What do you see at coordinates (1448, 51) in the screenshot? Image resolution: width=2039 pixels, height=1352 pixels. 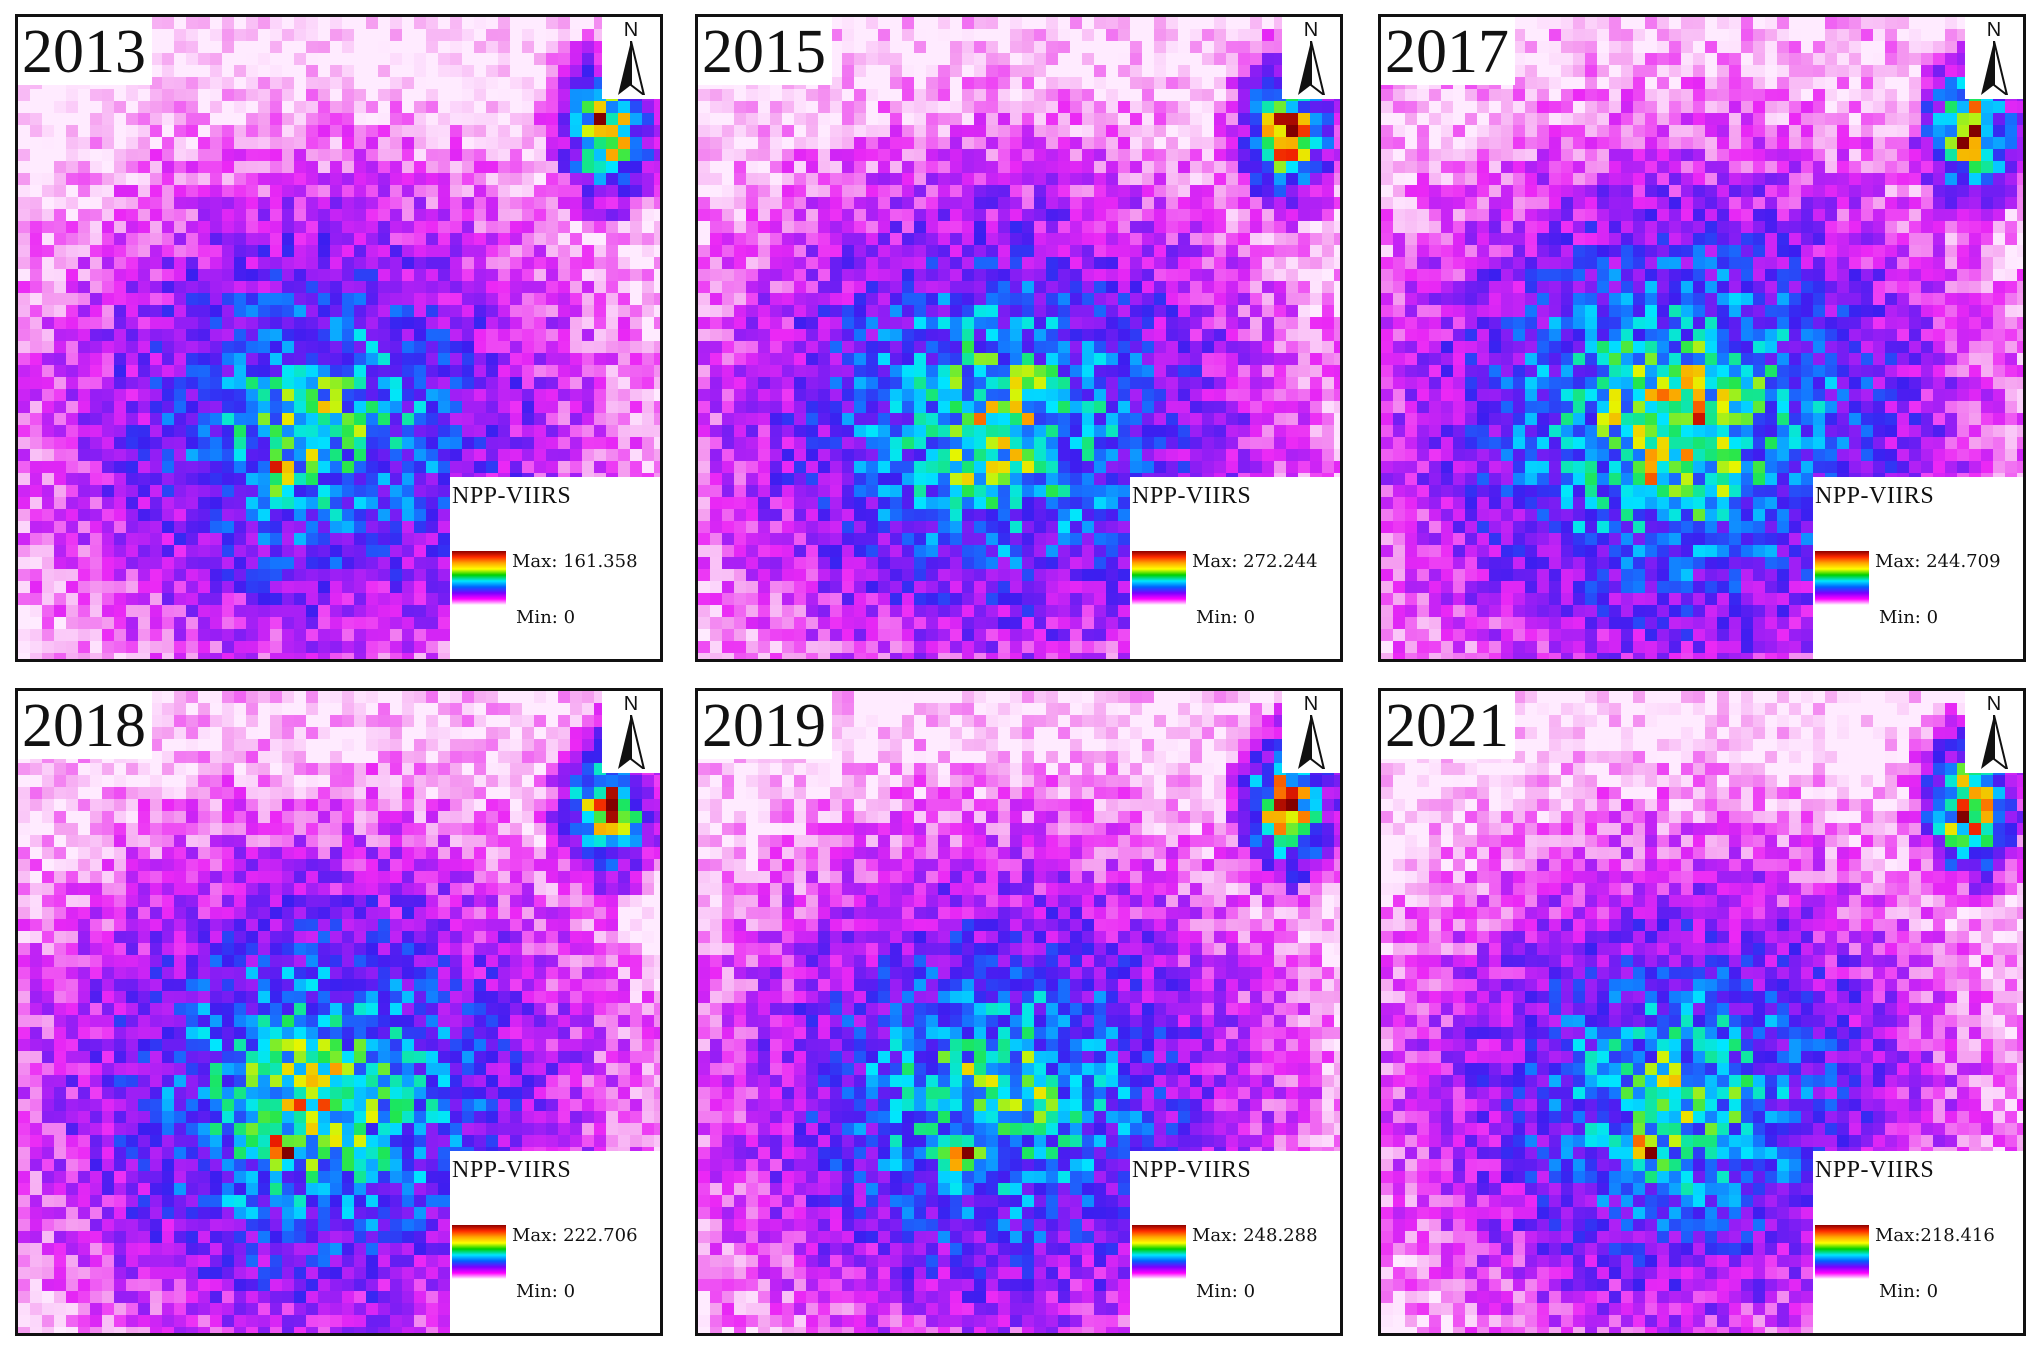 I see `year-label: 2017` at bounding box center [1448, 51].